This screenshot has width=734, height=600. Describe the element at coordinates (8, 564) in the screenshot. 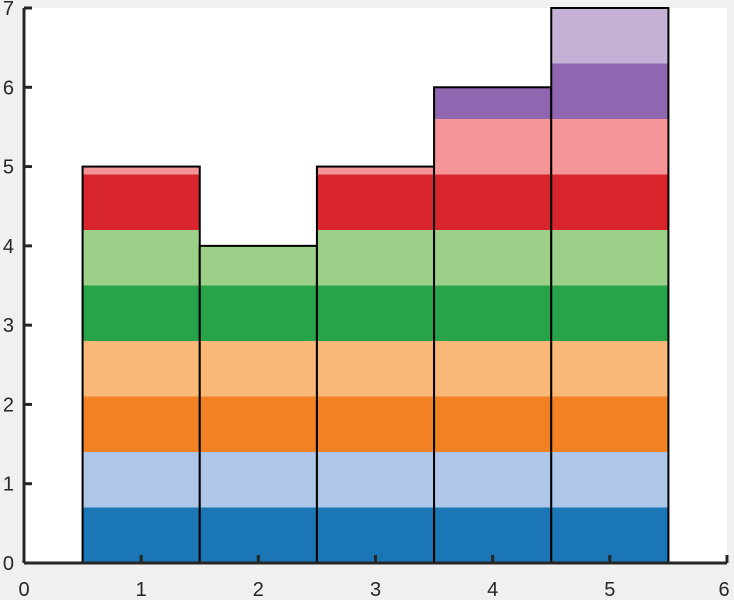

I see `y-tick-label: 0` at that location.